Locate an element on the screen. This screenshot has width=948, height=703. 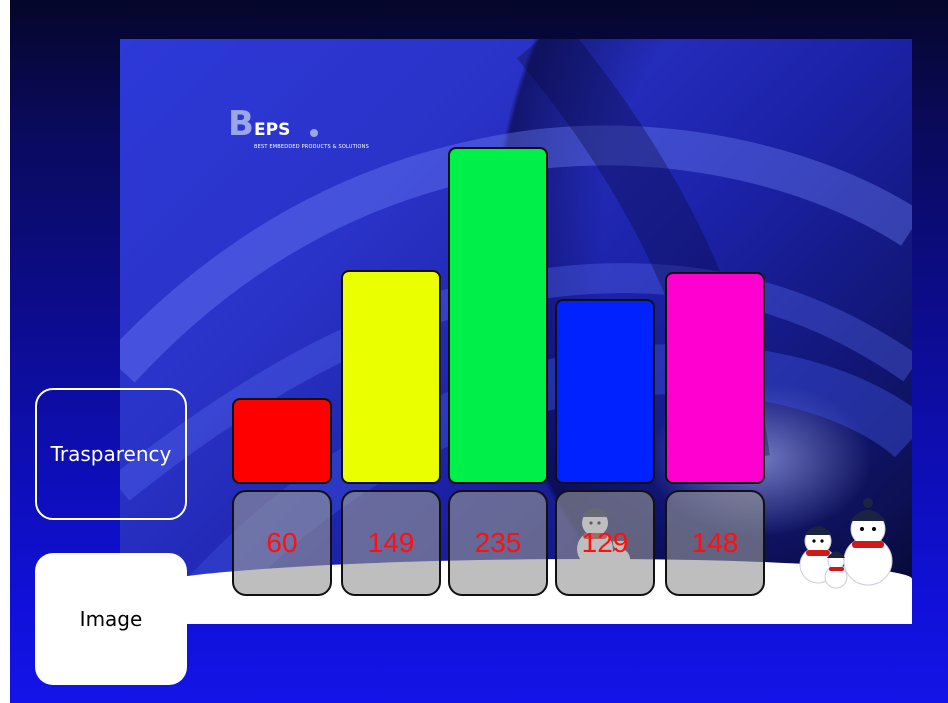
logo-dot-icon is located at coordinates (314, 133).